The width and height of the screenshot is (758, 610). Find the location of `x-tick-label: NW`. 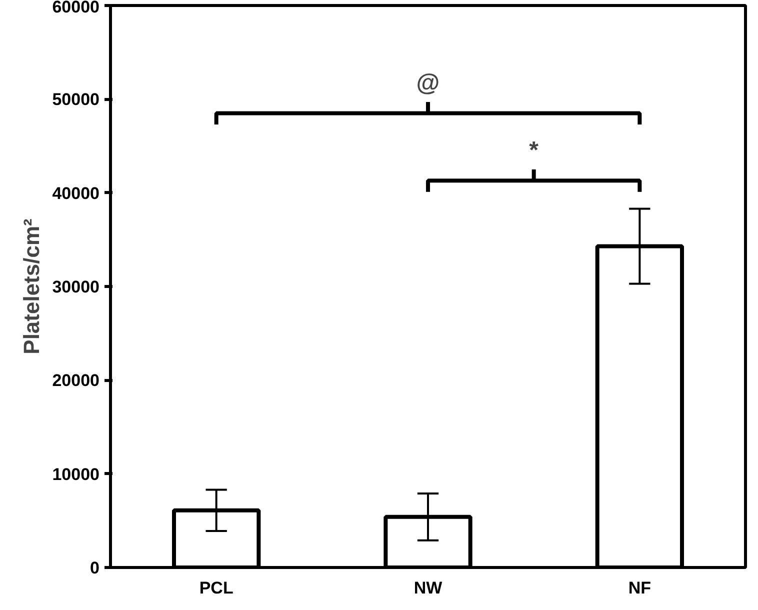

x-tick-label: NW is located at coordinates (429, 588).